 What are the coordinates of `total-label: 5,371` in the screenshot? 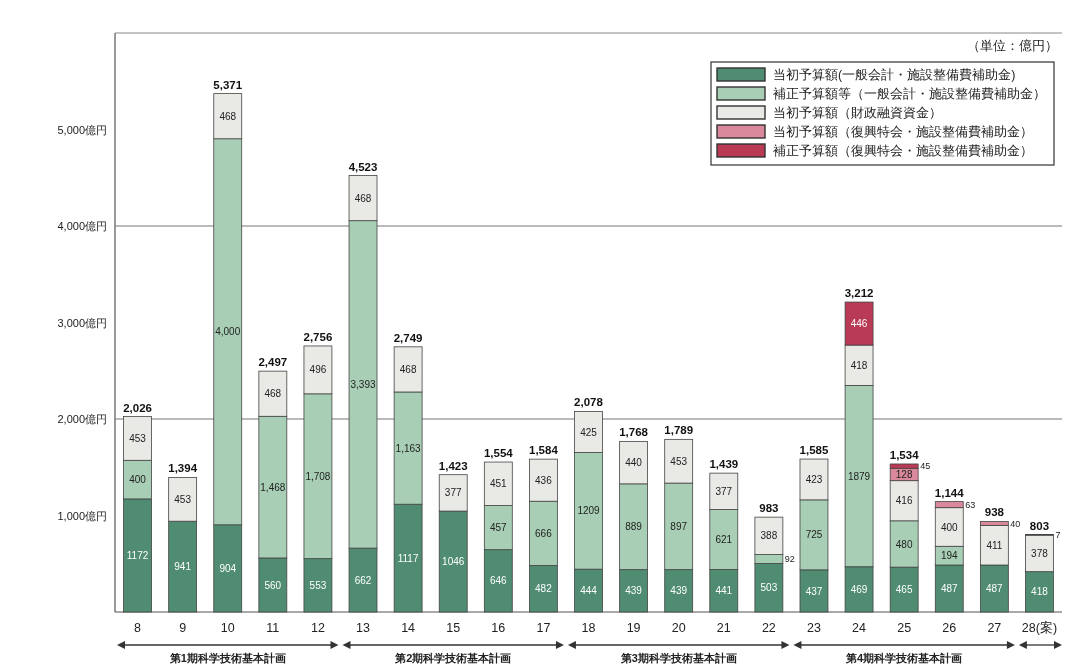 It's located at (228, 84).